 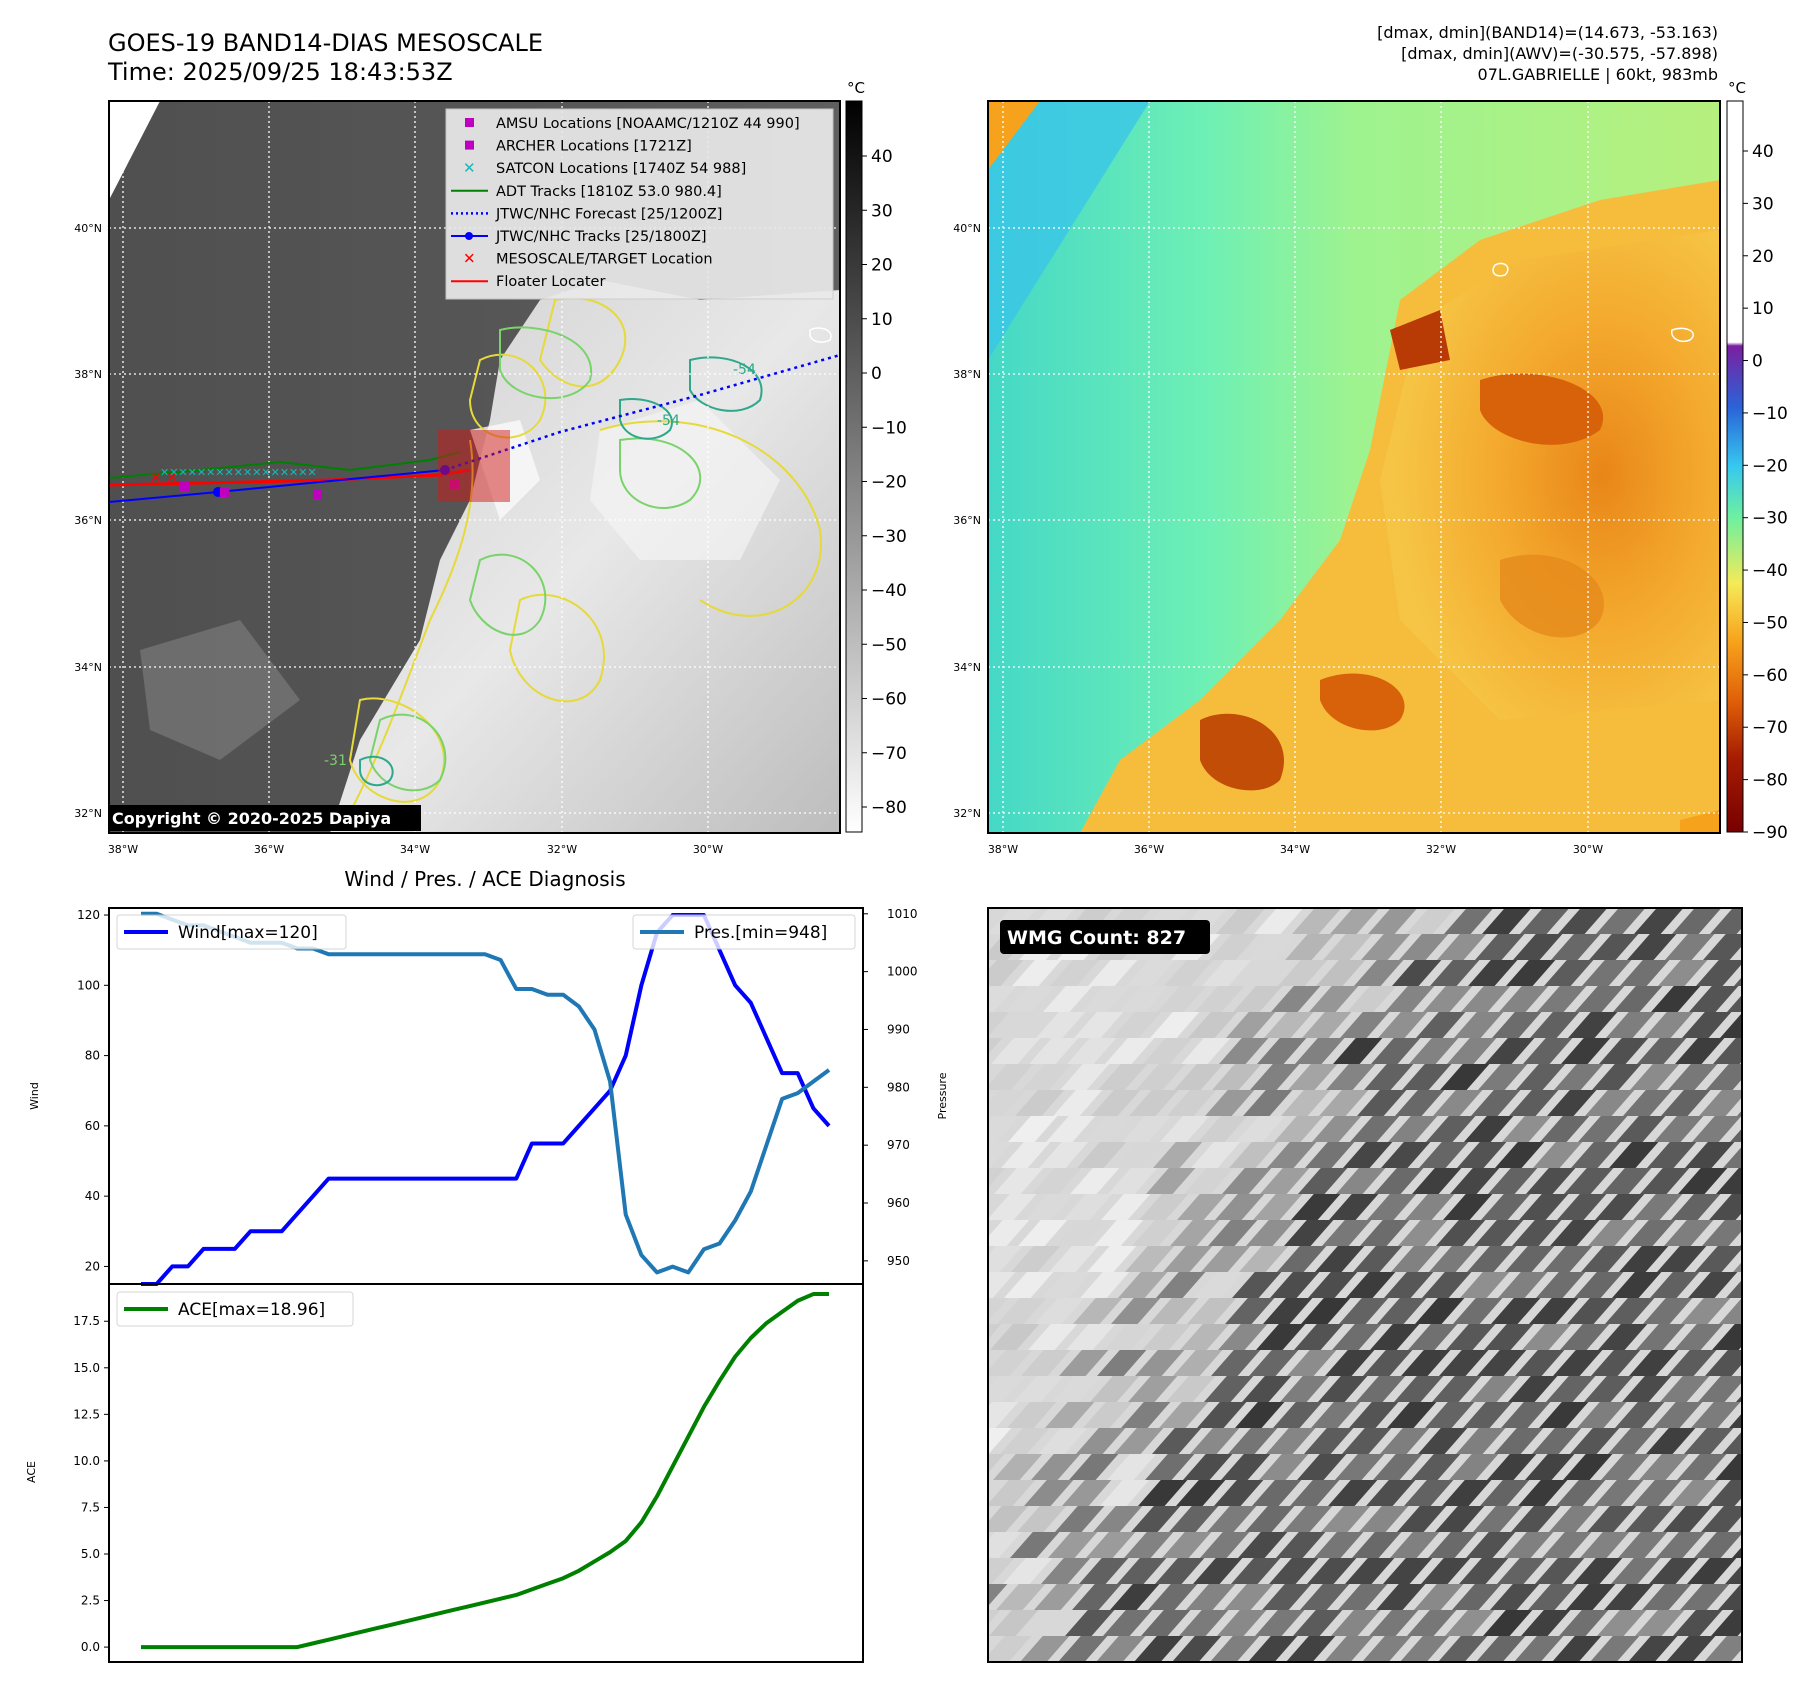 I want to click on colorbar1-tick-label: −80, so click(x=889, y=808).